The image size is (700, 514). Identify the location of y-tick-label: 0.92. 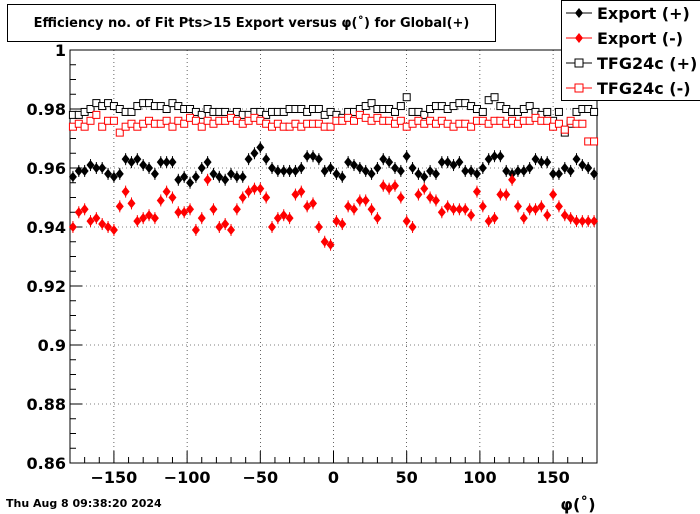
(46, 286).